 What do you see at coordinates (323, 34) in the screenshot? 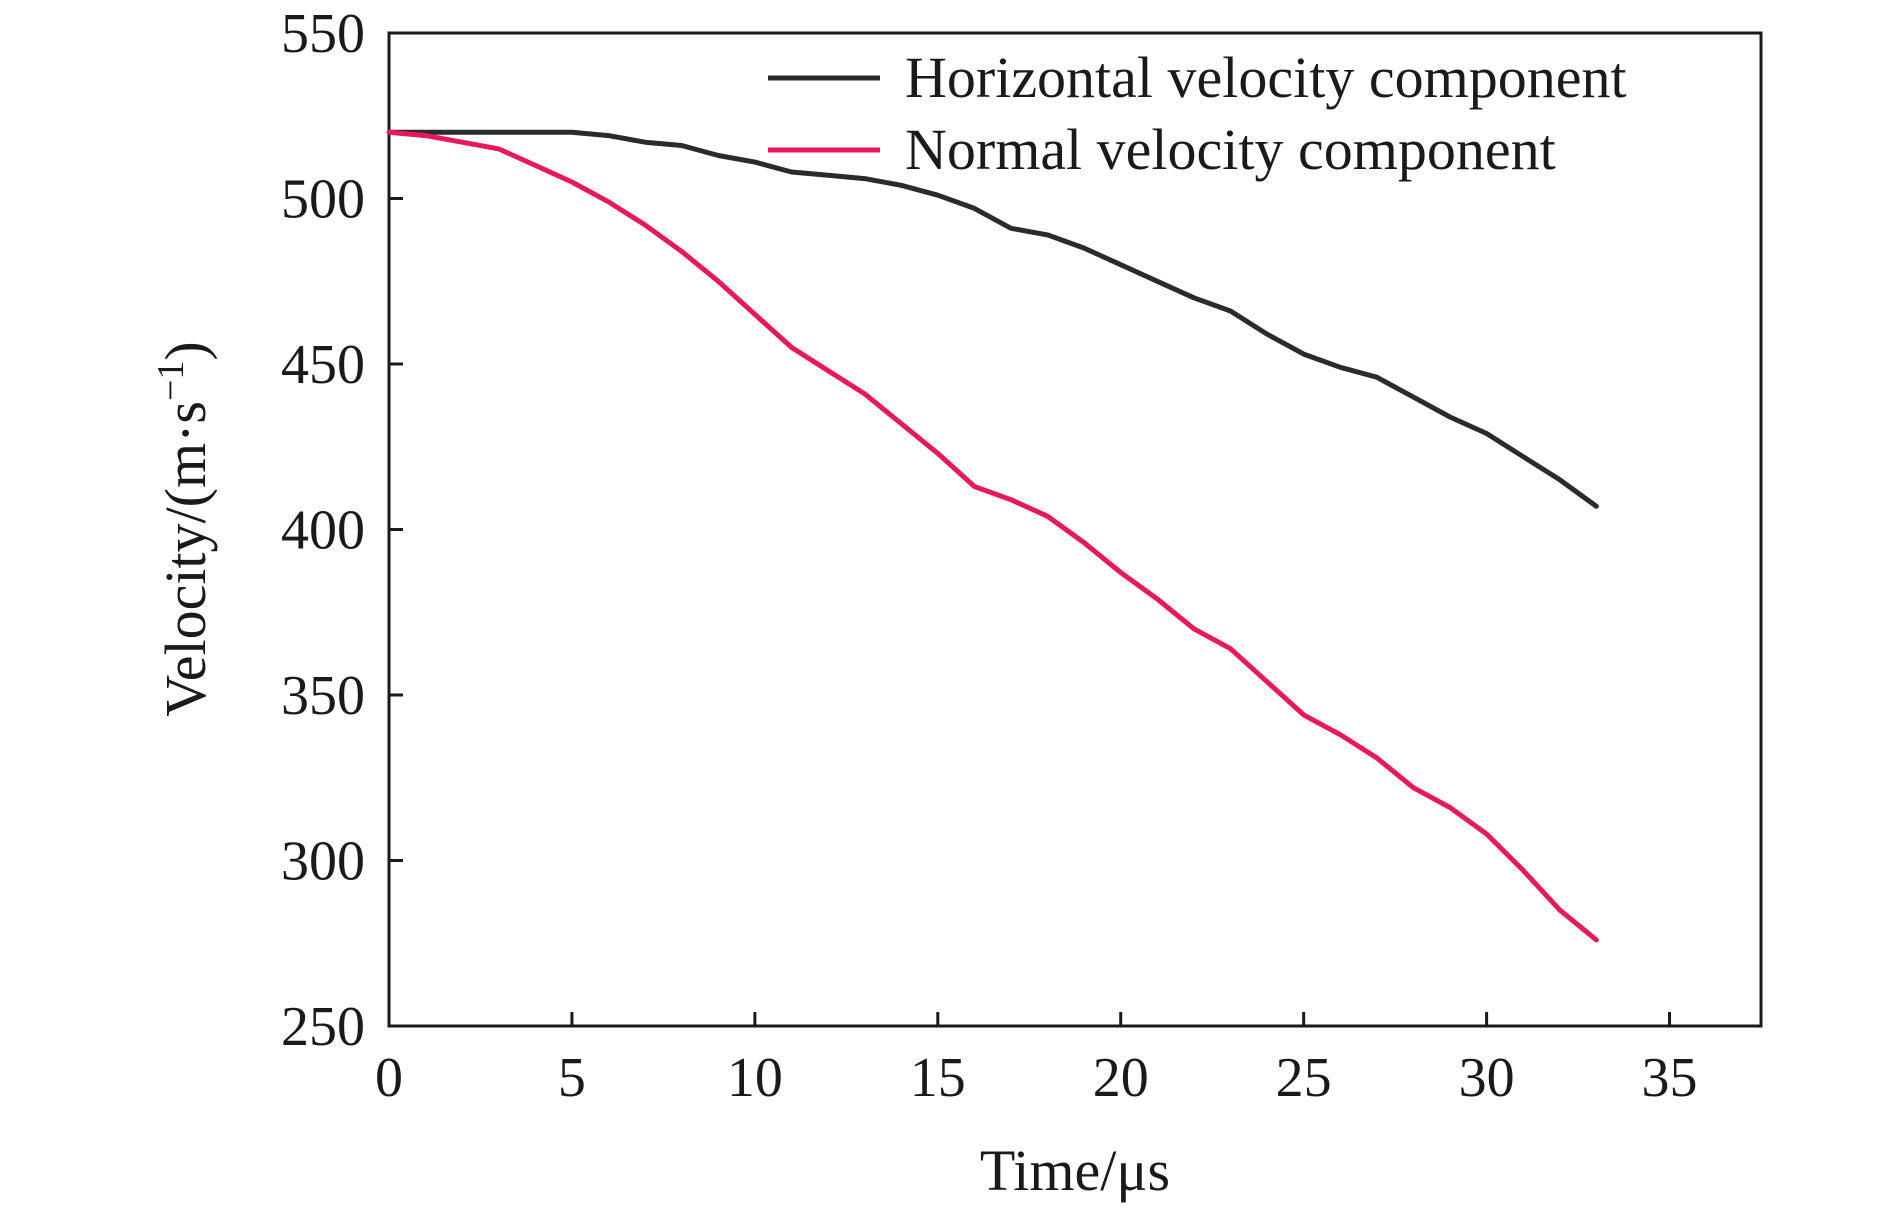
I see `y-tick-label: 550` at bounding box center [323, 34].